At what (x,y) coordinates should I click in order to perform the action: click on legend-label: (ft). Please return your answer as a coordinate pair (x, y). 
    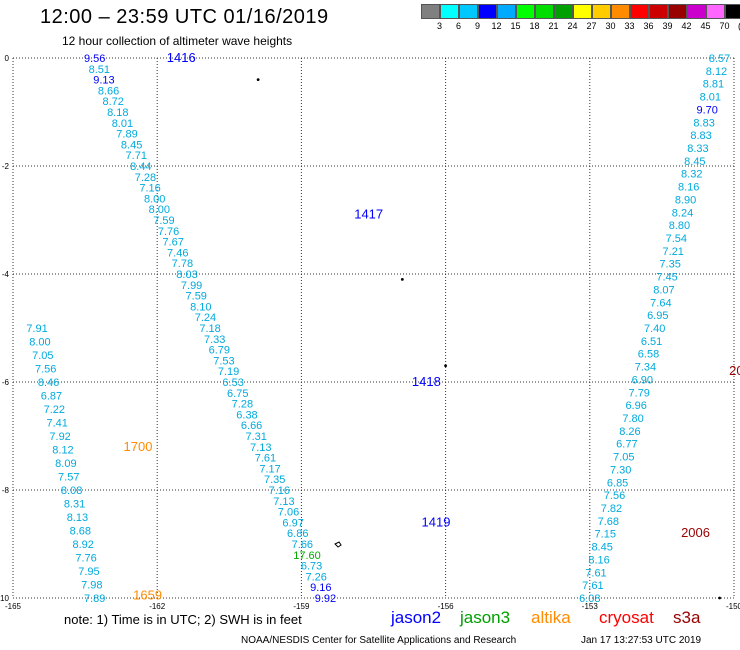
    Looking at the image, I should click on (737, 26).